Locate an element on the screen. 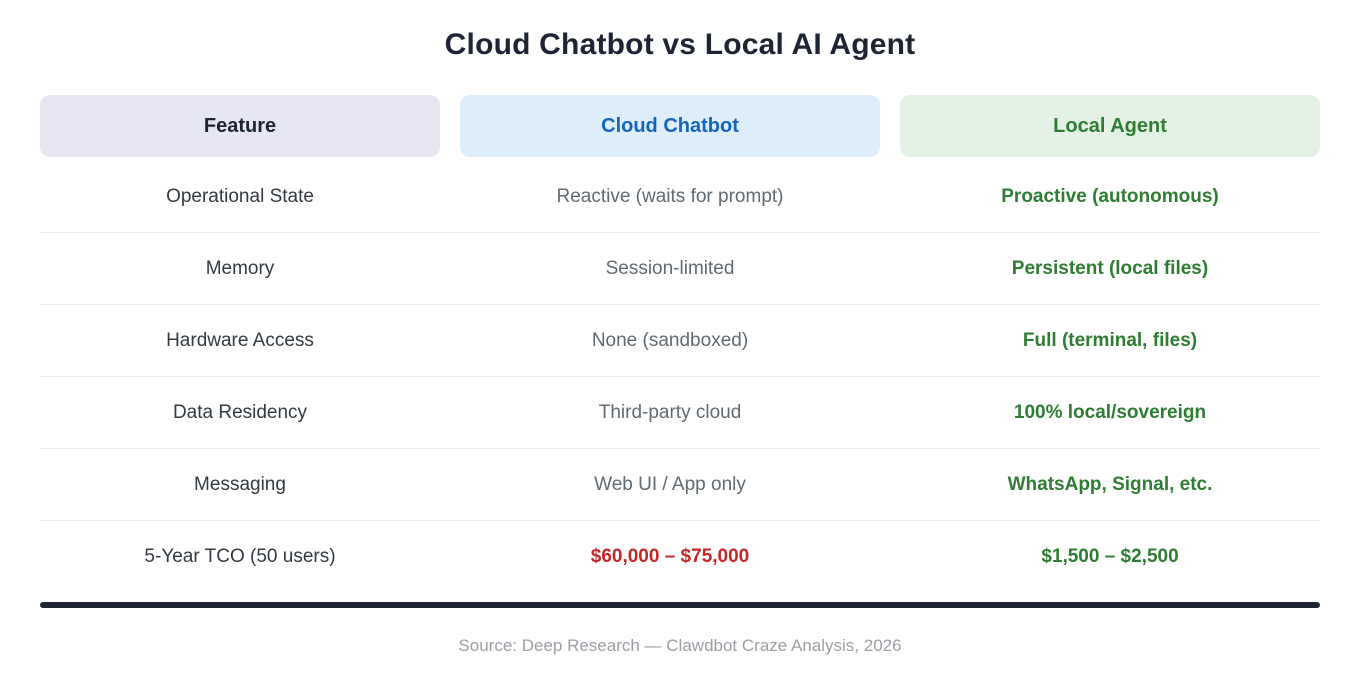 The width and height of the screenshot is (1360, 680). cloud-value-cell: Reactive (waits for prompt) is located at coordinates (670, 196).